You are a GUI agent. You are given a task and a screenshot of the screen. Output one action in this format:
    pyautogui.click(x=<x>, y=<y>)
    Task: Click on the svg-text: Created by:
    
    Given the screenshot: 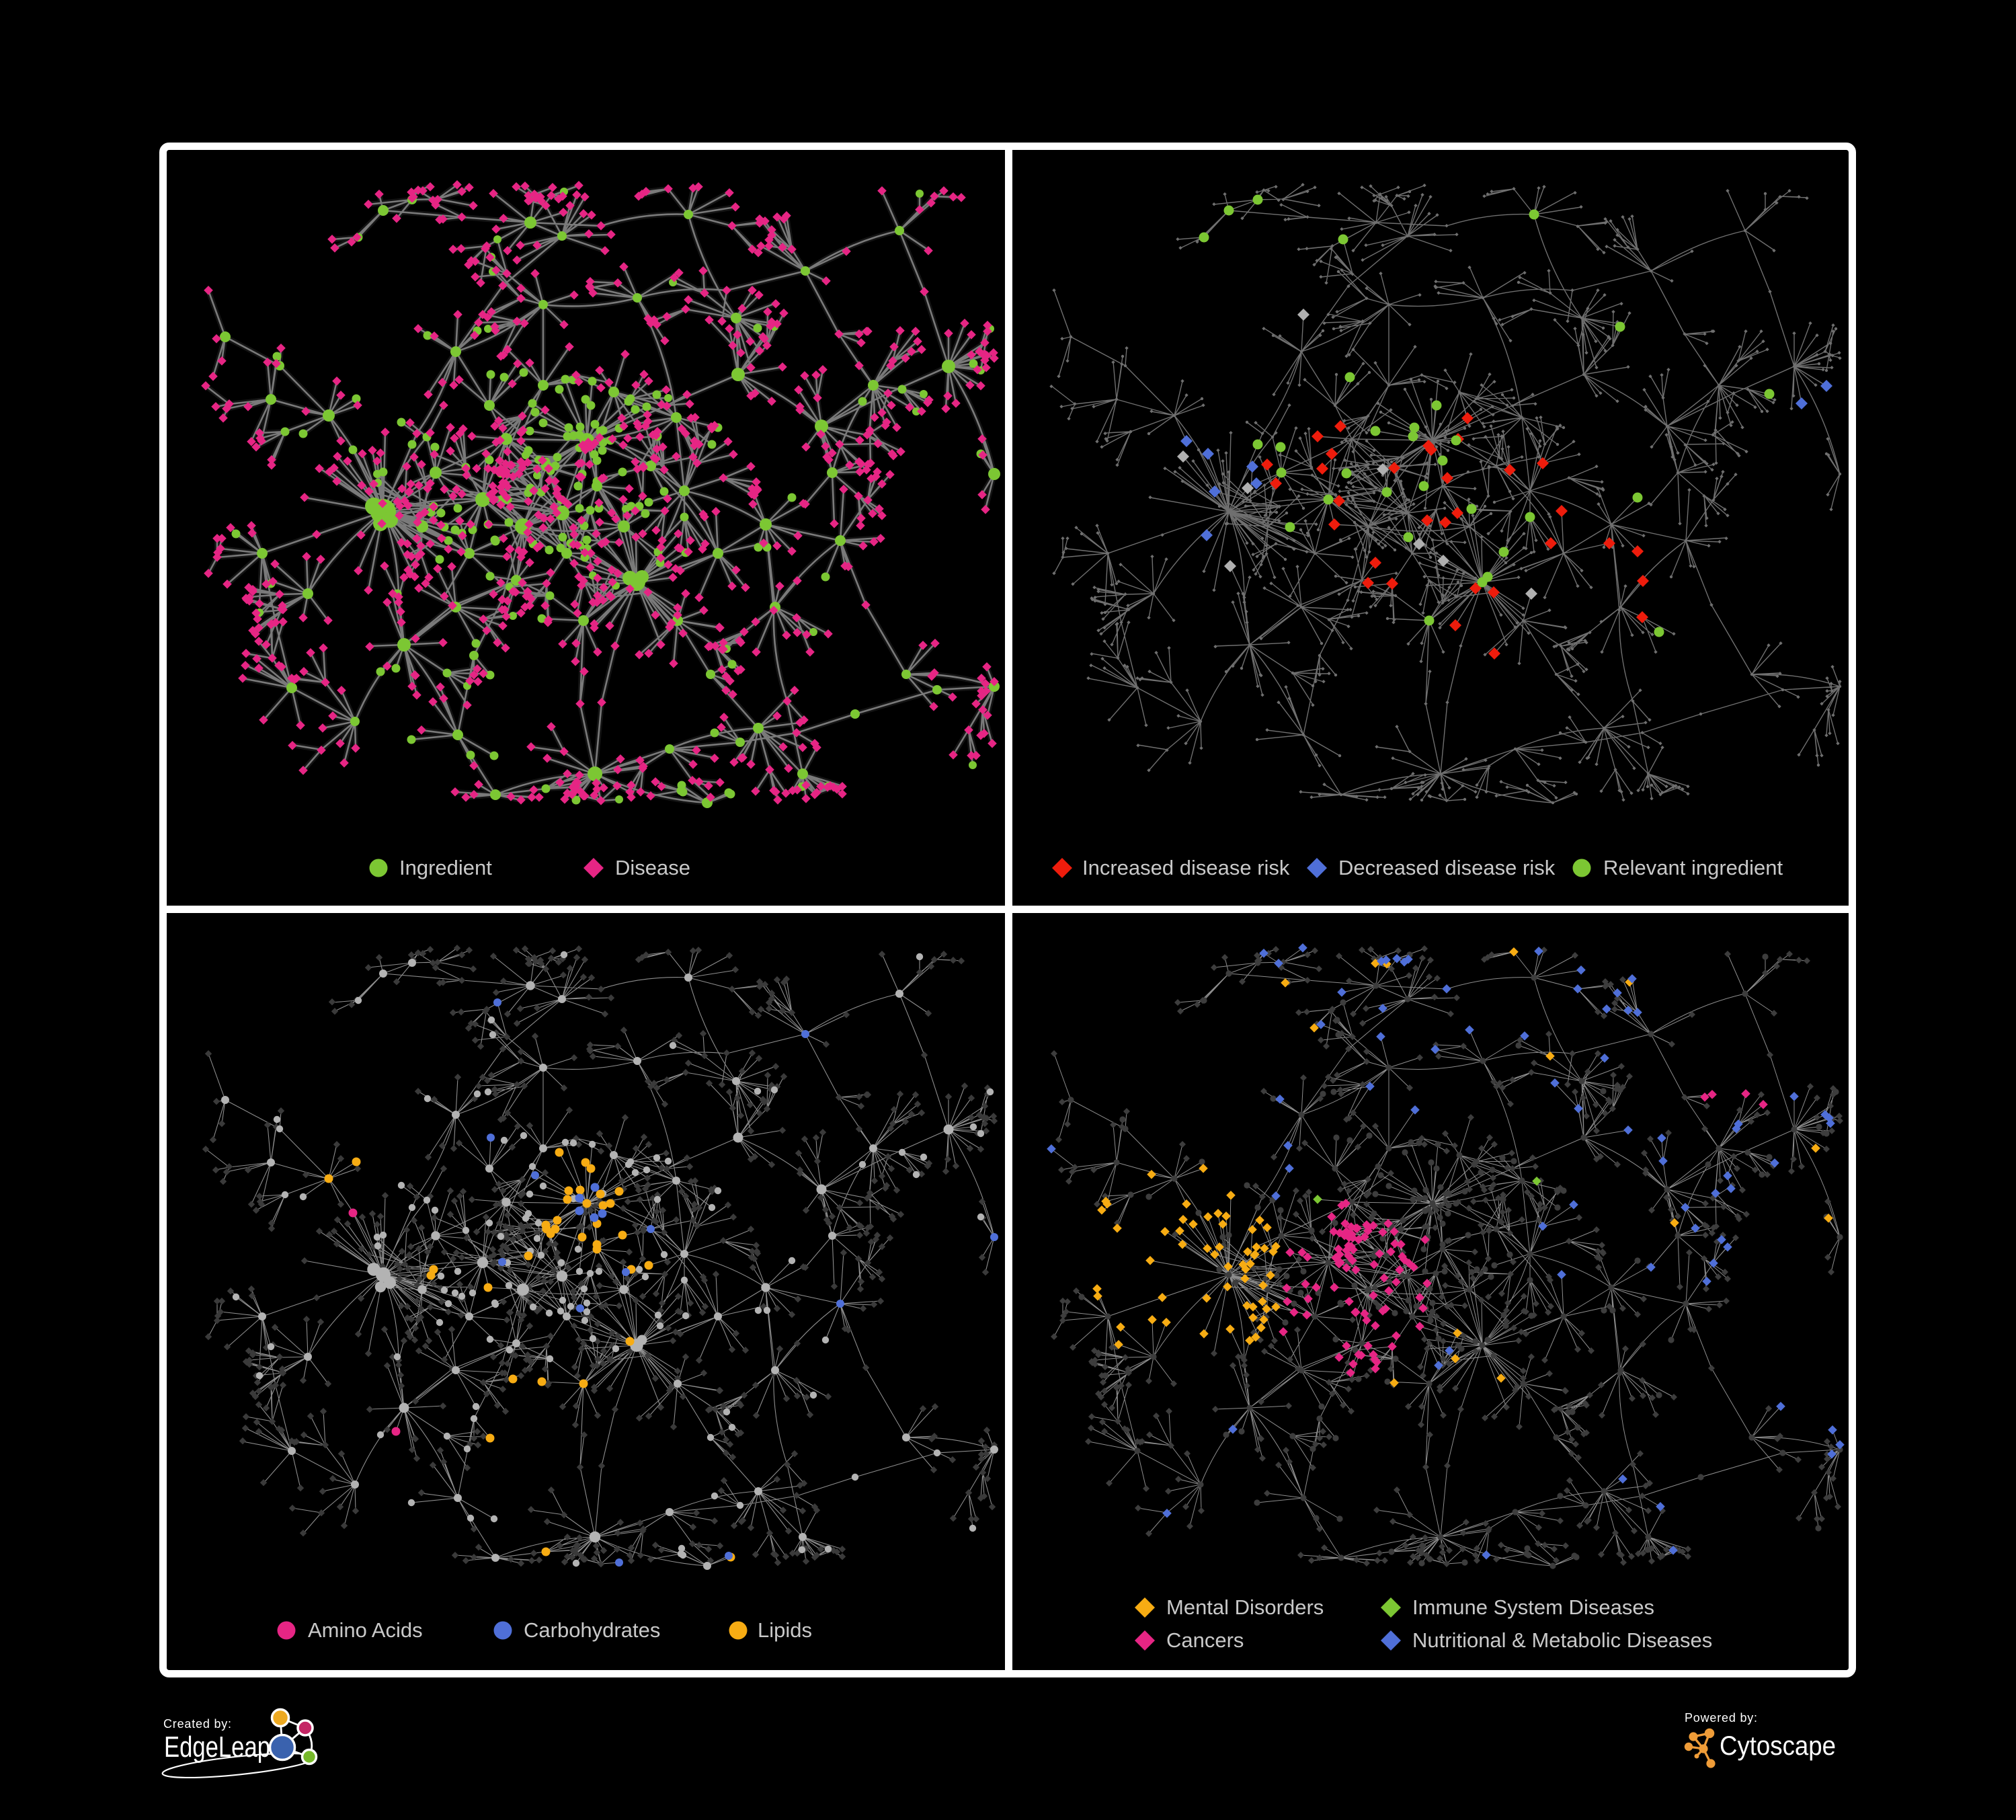 What is the action you would take?
    pyautogui.click(x=197, y=1724)
    